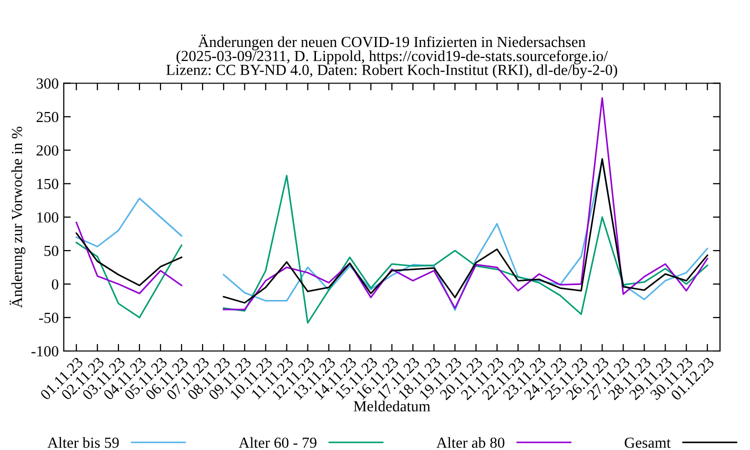 Image resolution: width=750 pixels, height=450 pixels. I want to click on y-tick-label: 300, so click(47, 83).